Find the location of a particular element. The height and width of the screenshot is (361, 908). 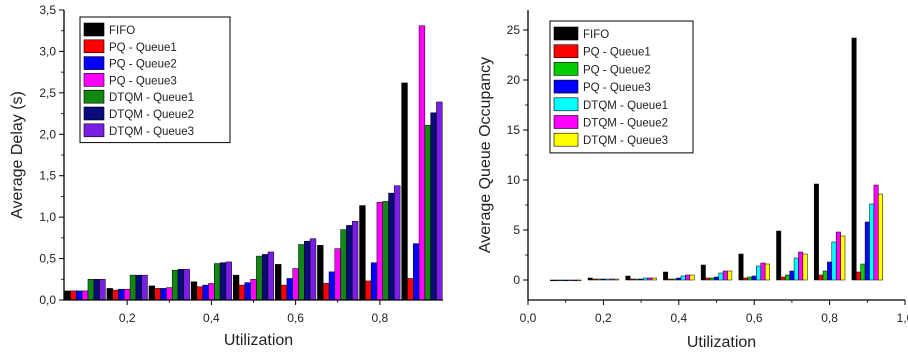

x-tick-label: 0,4 is located at coordinates (678, 318).